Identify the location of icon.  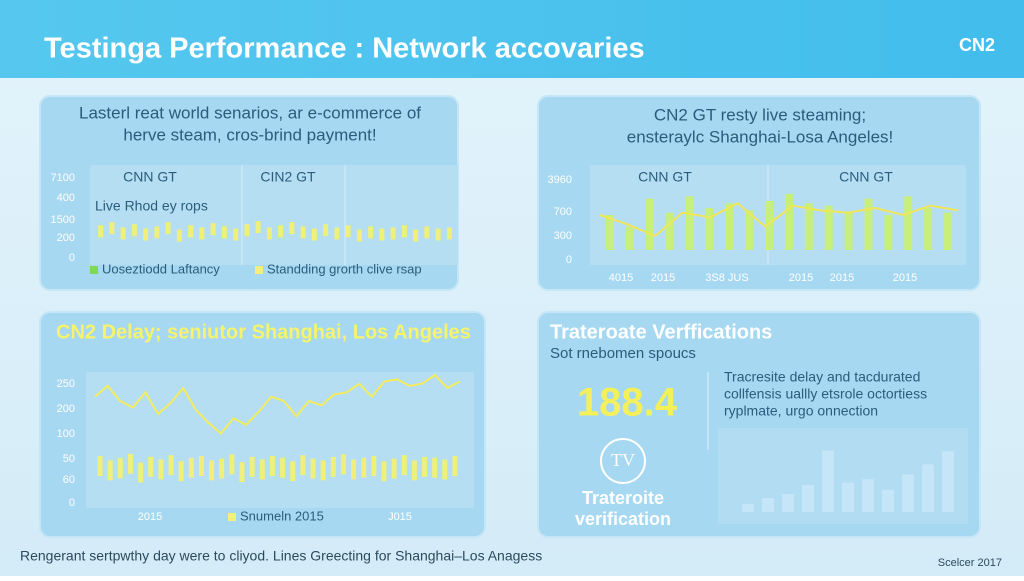
(623, 461).